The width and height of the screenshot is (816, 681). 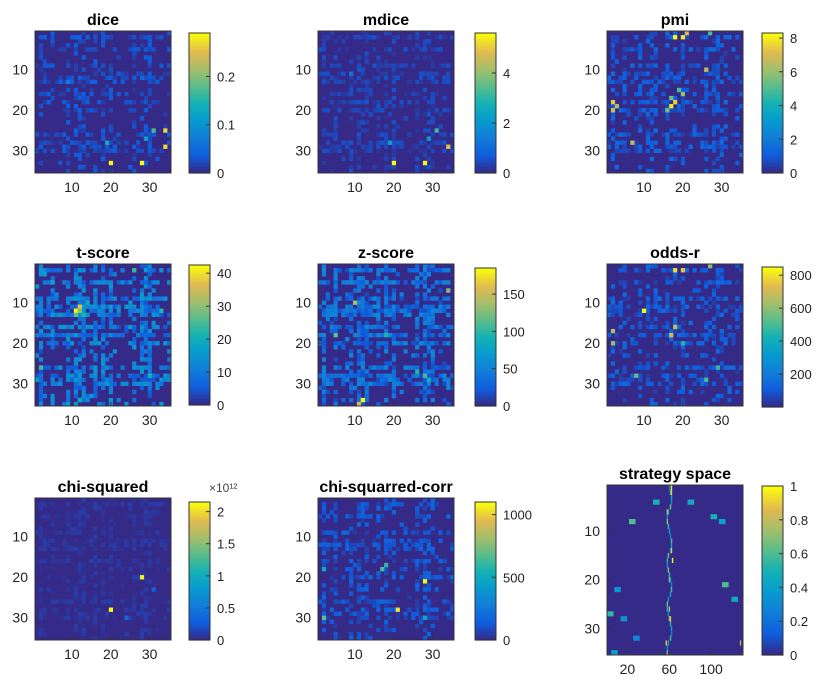 I want to click on heatmap-cells, so click(x=386, y=102).